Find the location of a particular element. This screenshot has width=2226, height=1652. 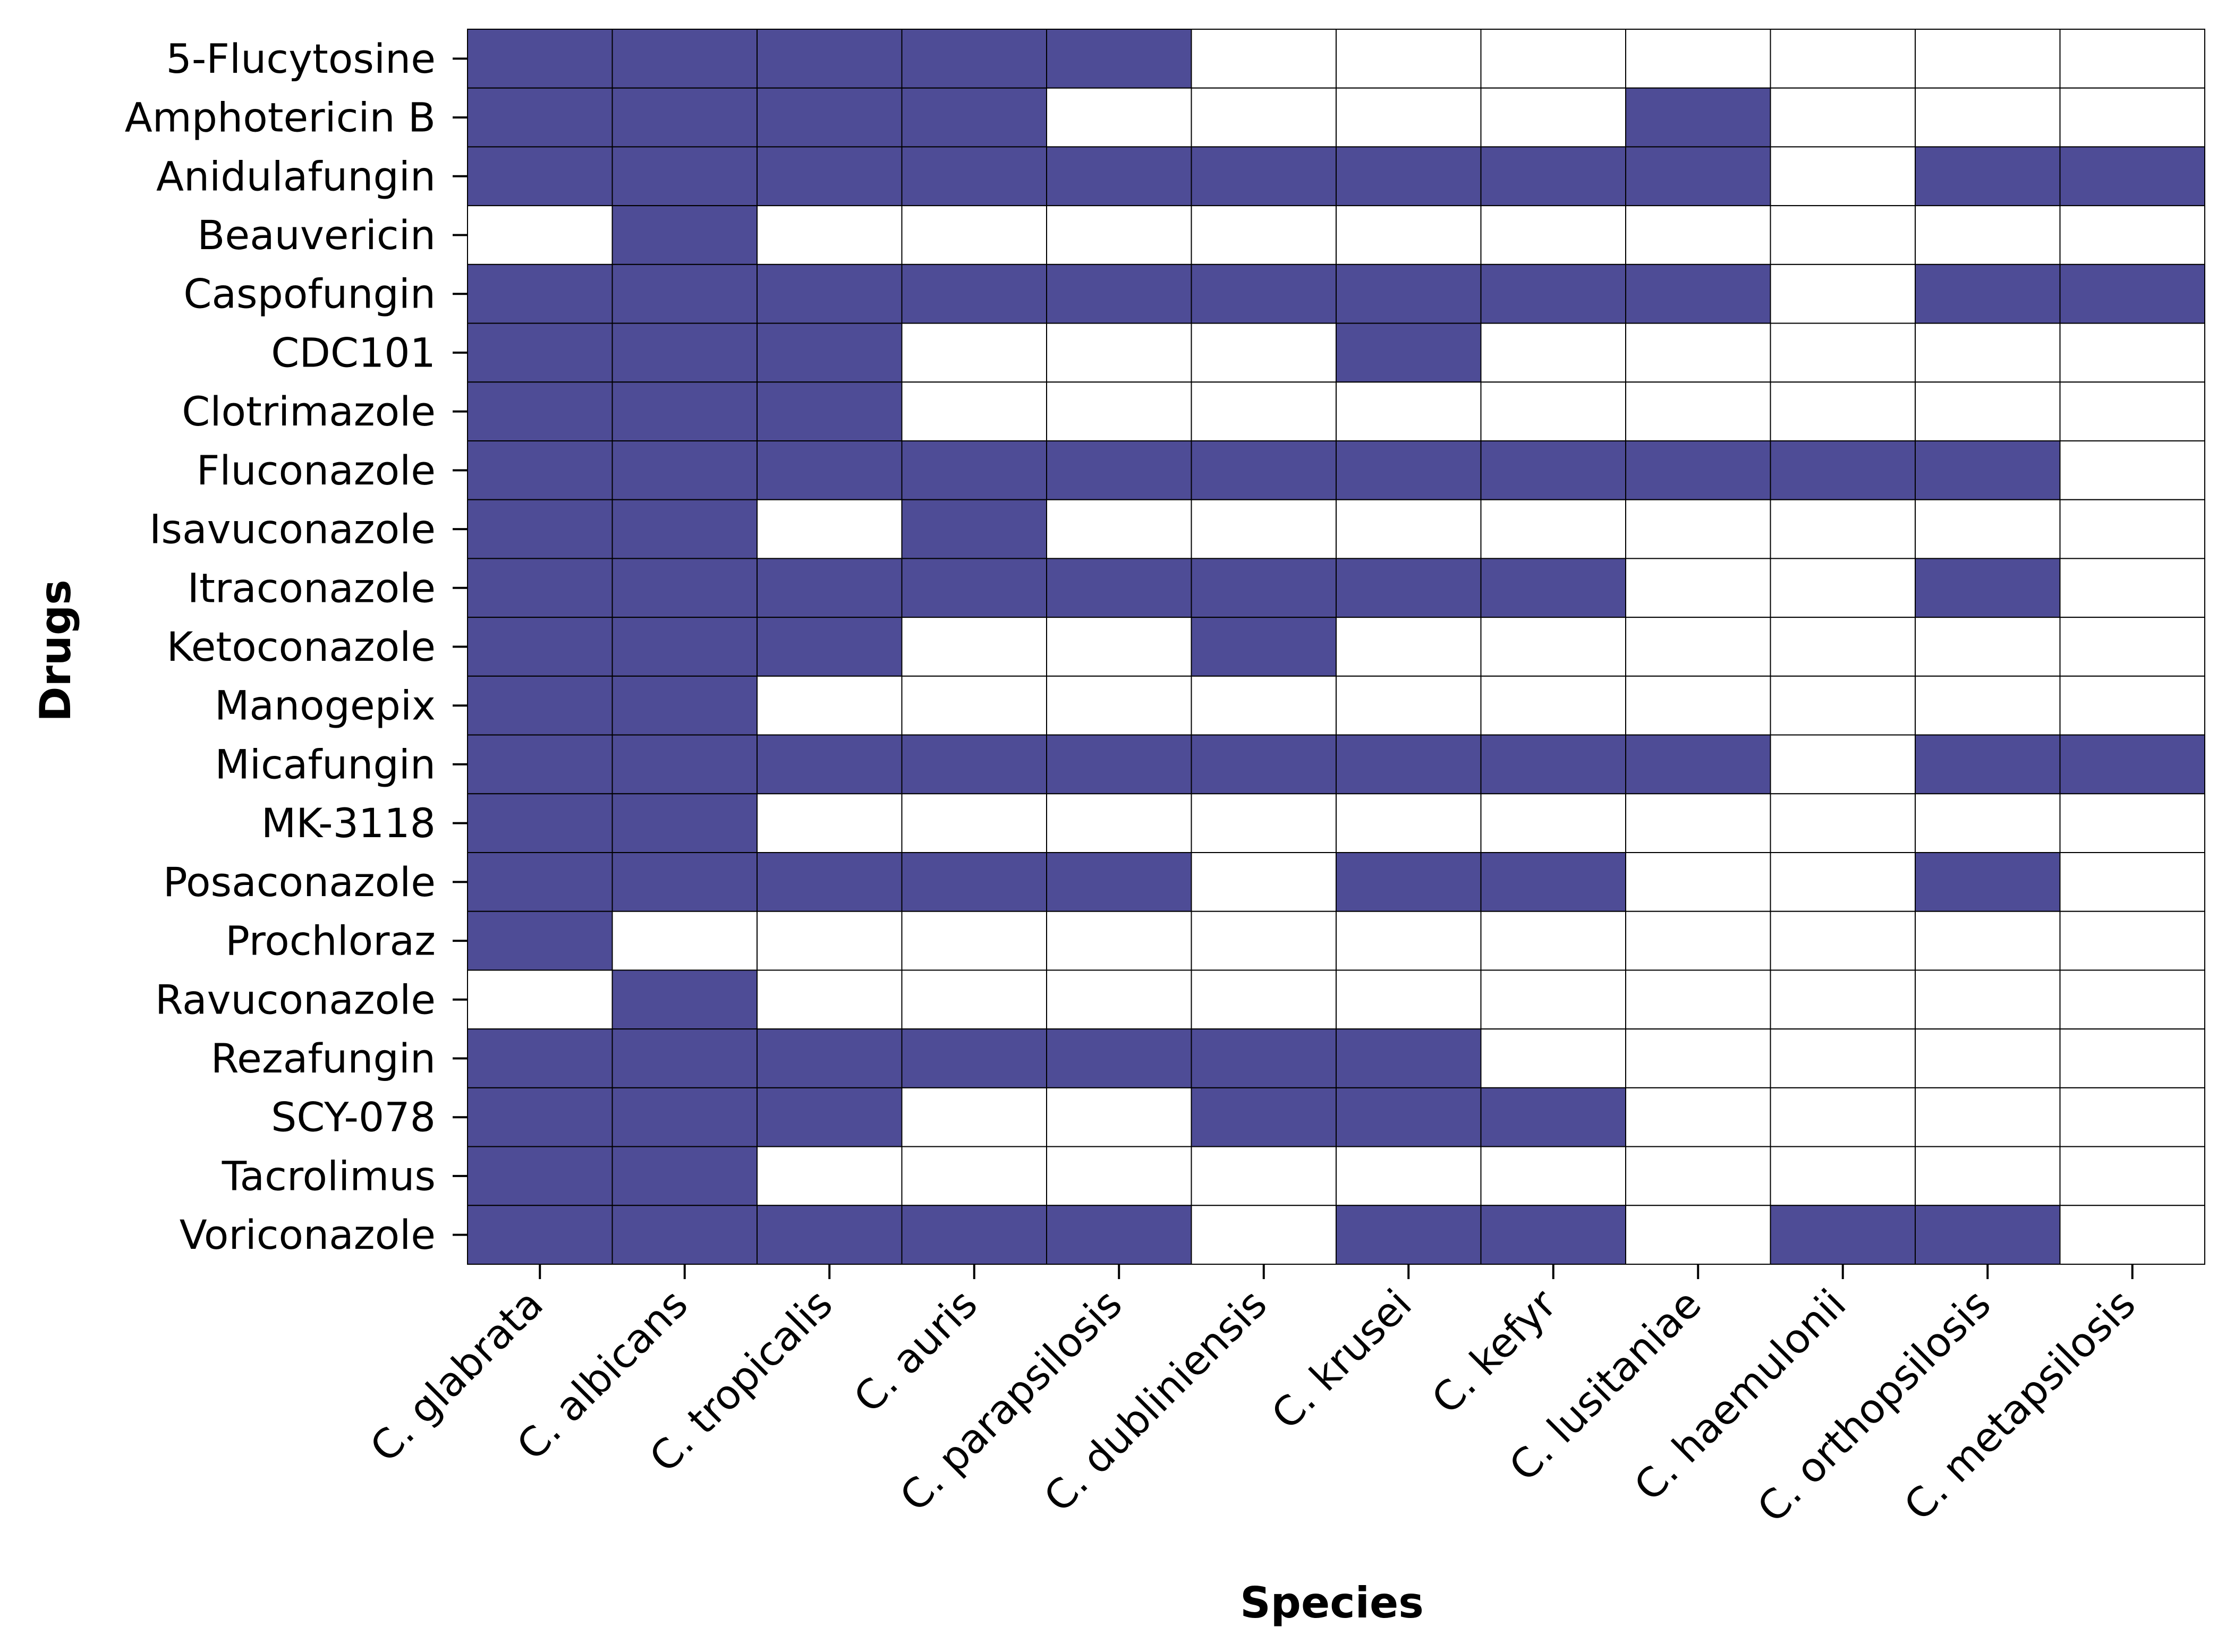

y-tick-label: Itraconazole is located at coordinates (312, 587).